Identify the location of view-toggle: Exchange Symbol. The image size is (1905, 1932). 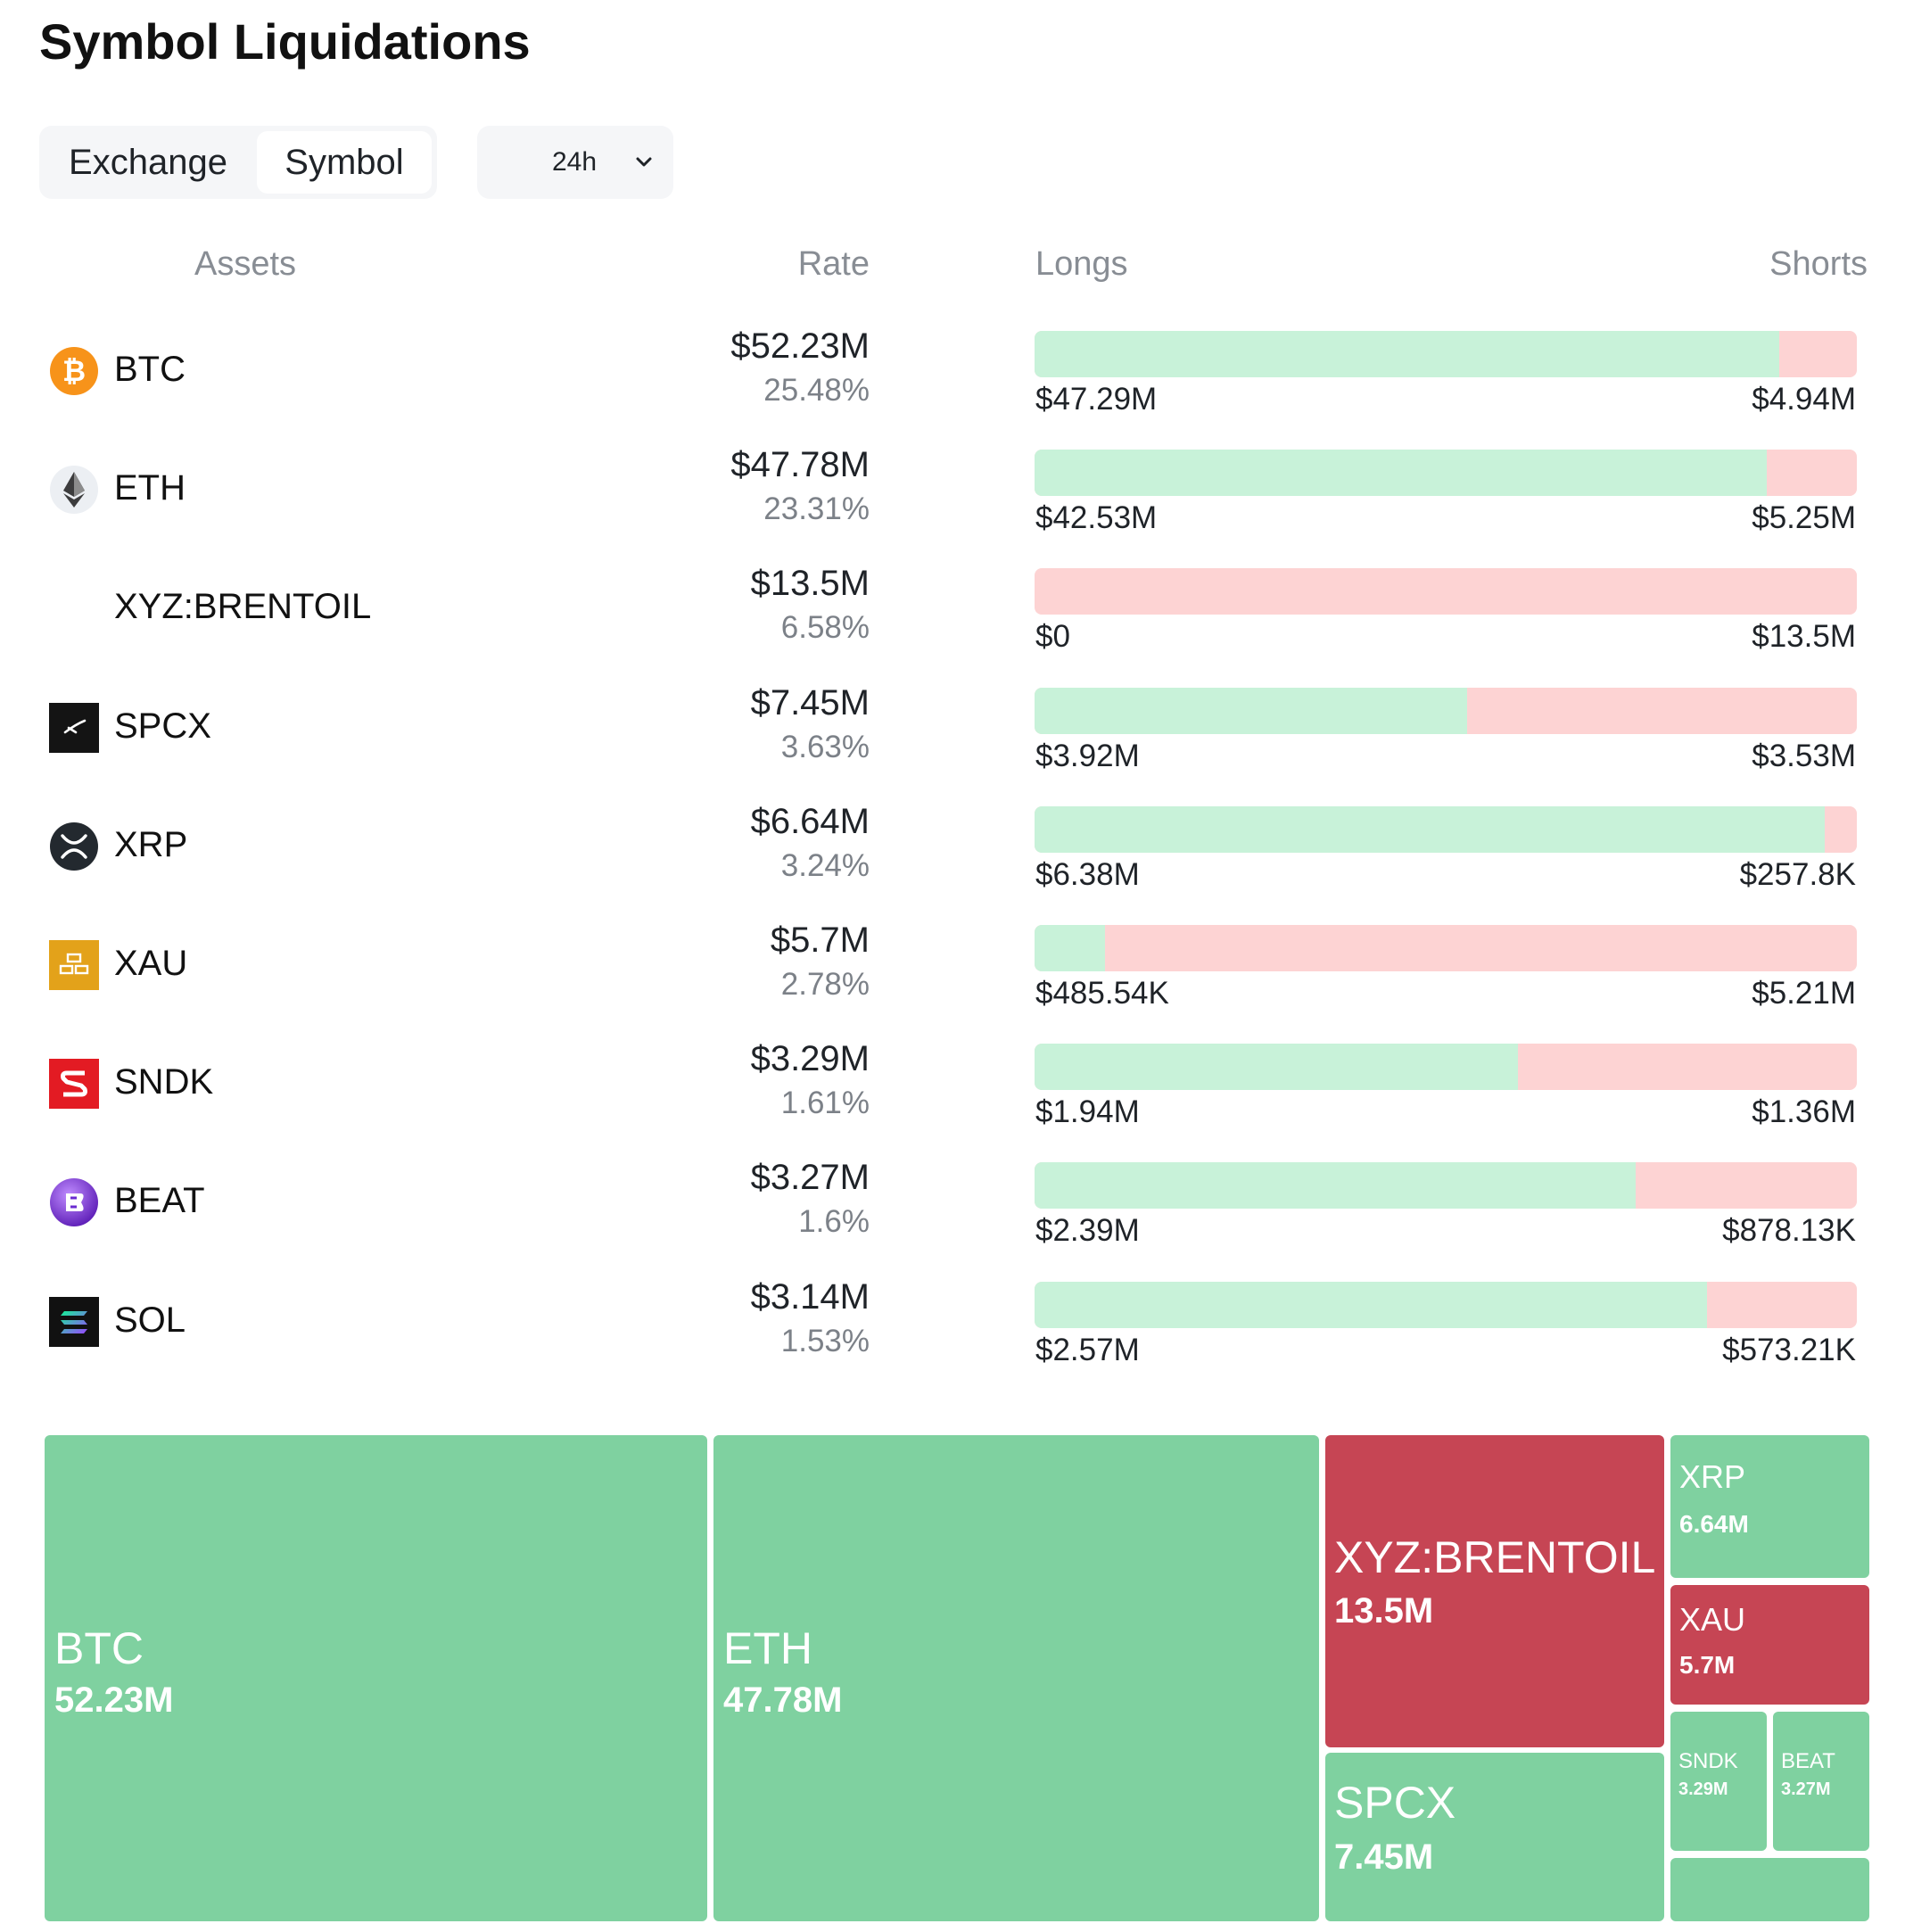
(238, 163).